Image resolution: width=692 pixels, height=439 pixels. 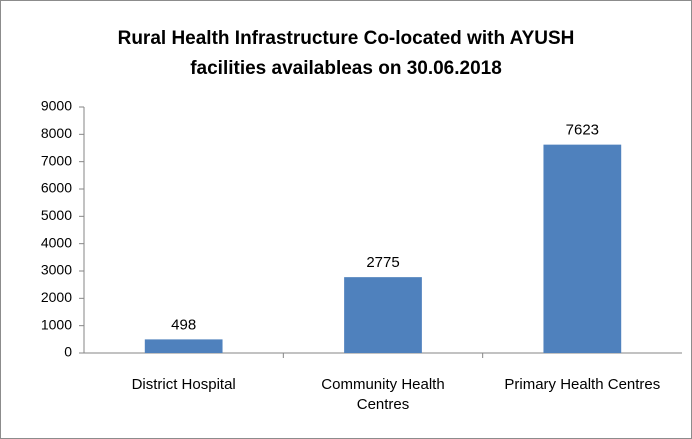 What do you see at coordinates (56, 324) in the screenshot?
I see `y-tick-label: 1000` at bounding box center [56, 324].